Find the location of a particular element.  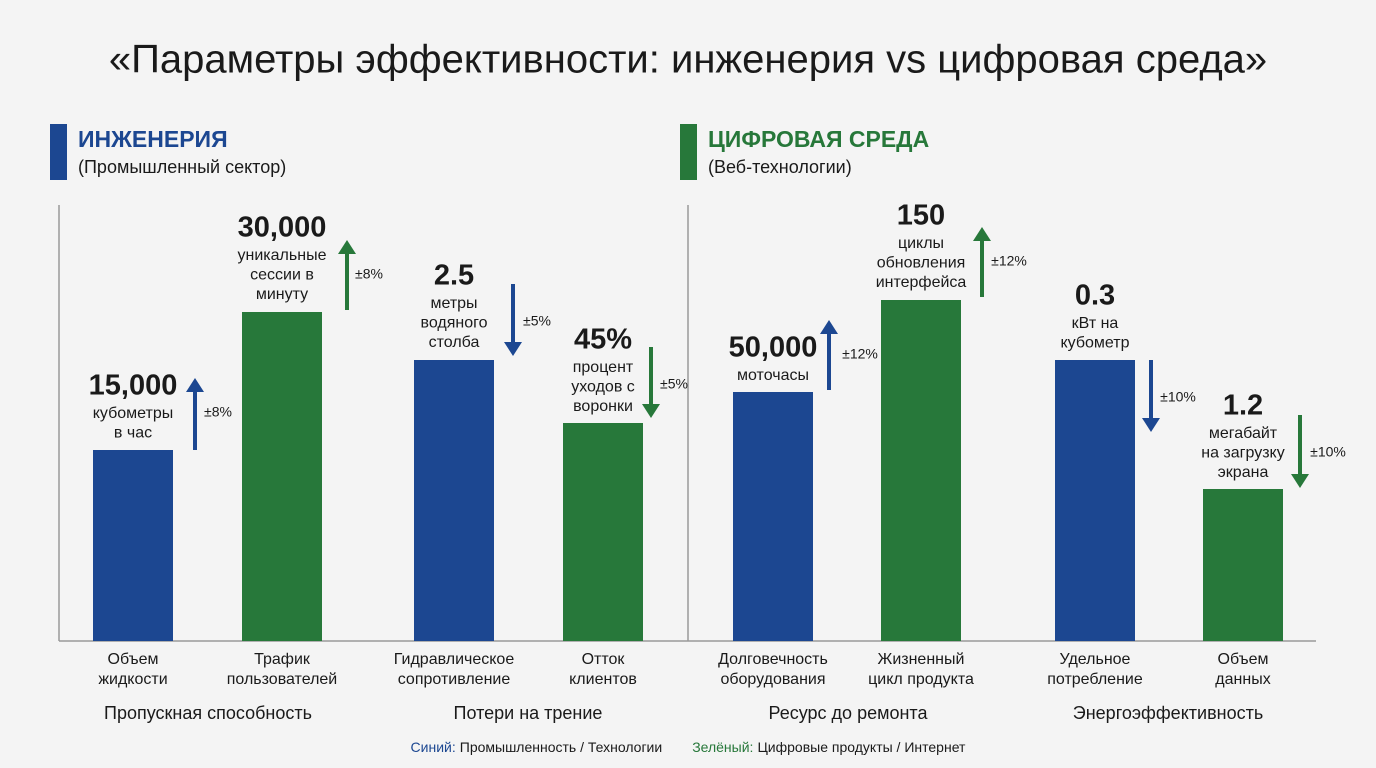

value-label: 0.3 is located at coordinates (1095, 296).